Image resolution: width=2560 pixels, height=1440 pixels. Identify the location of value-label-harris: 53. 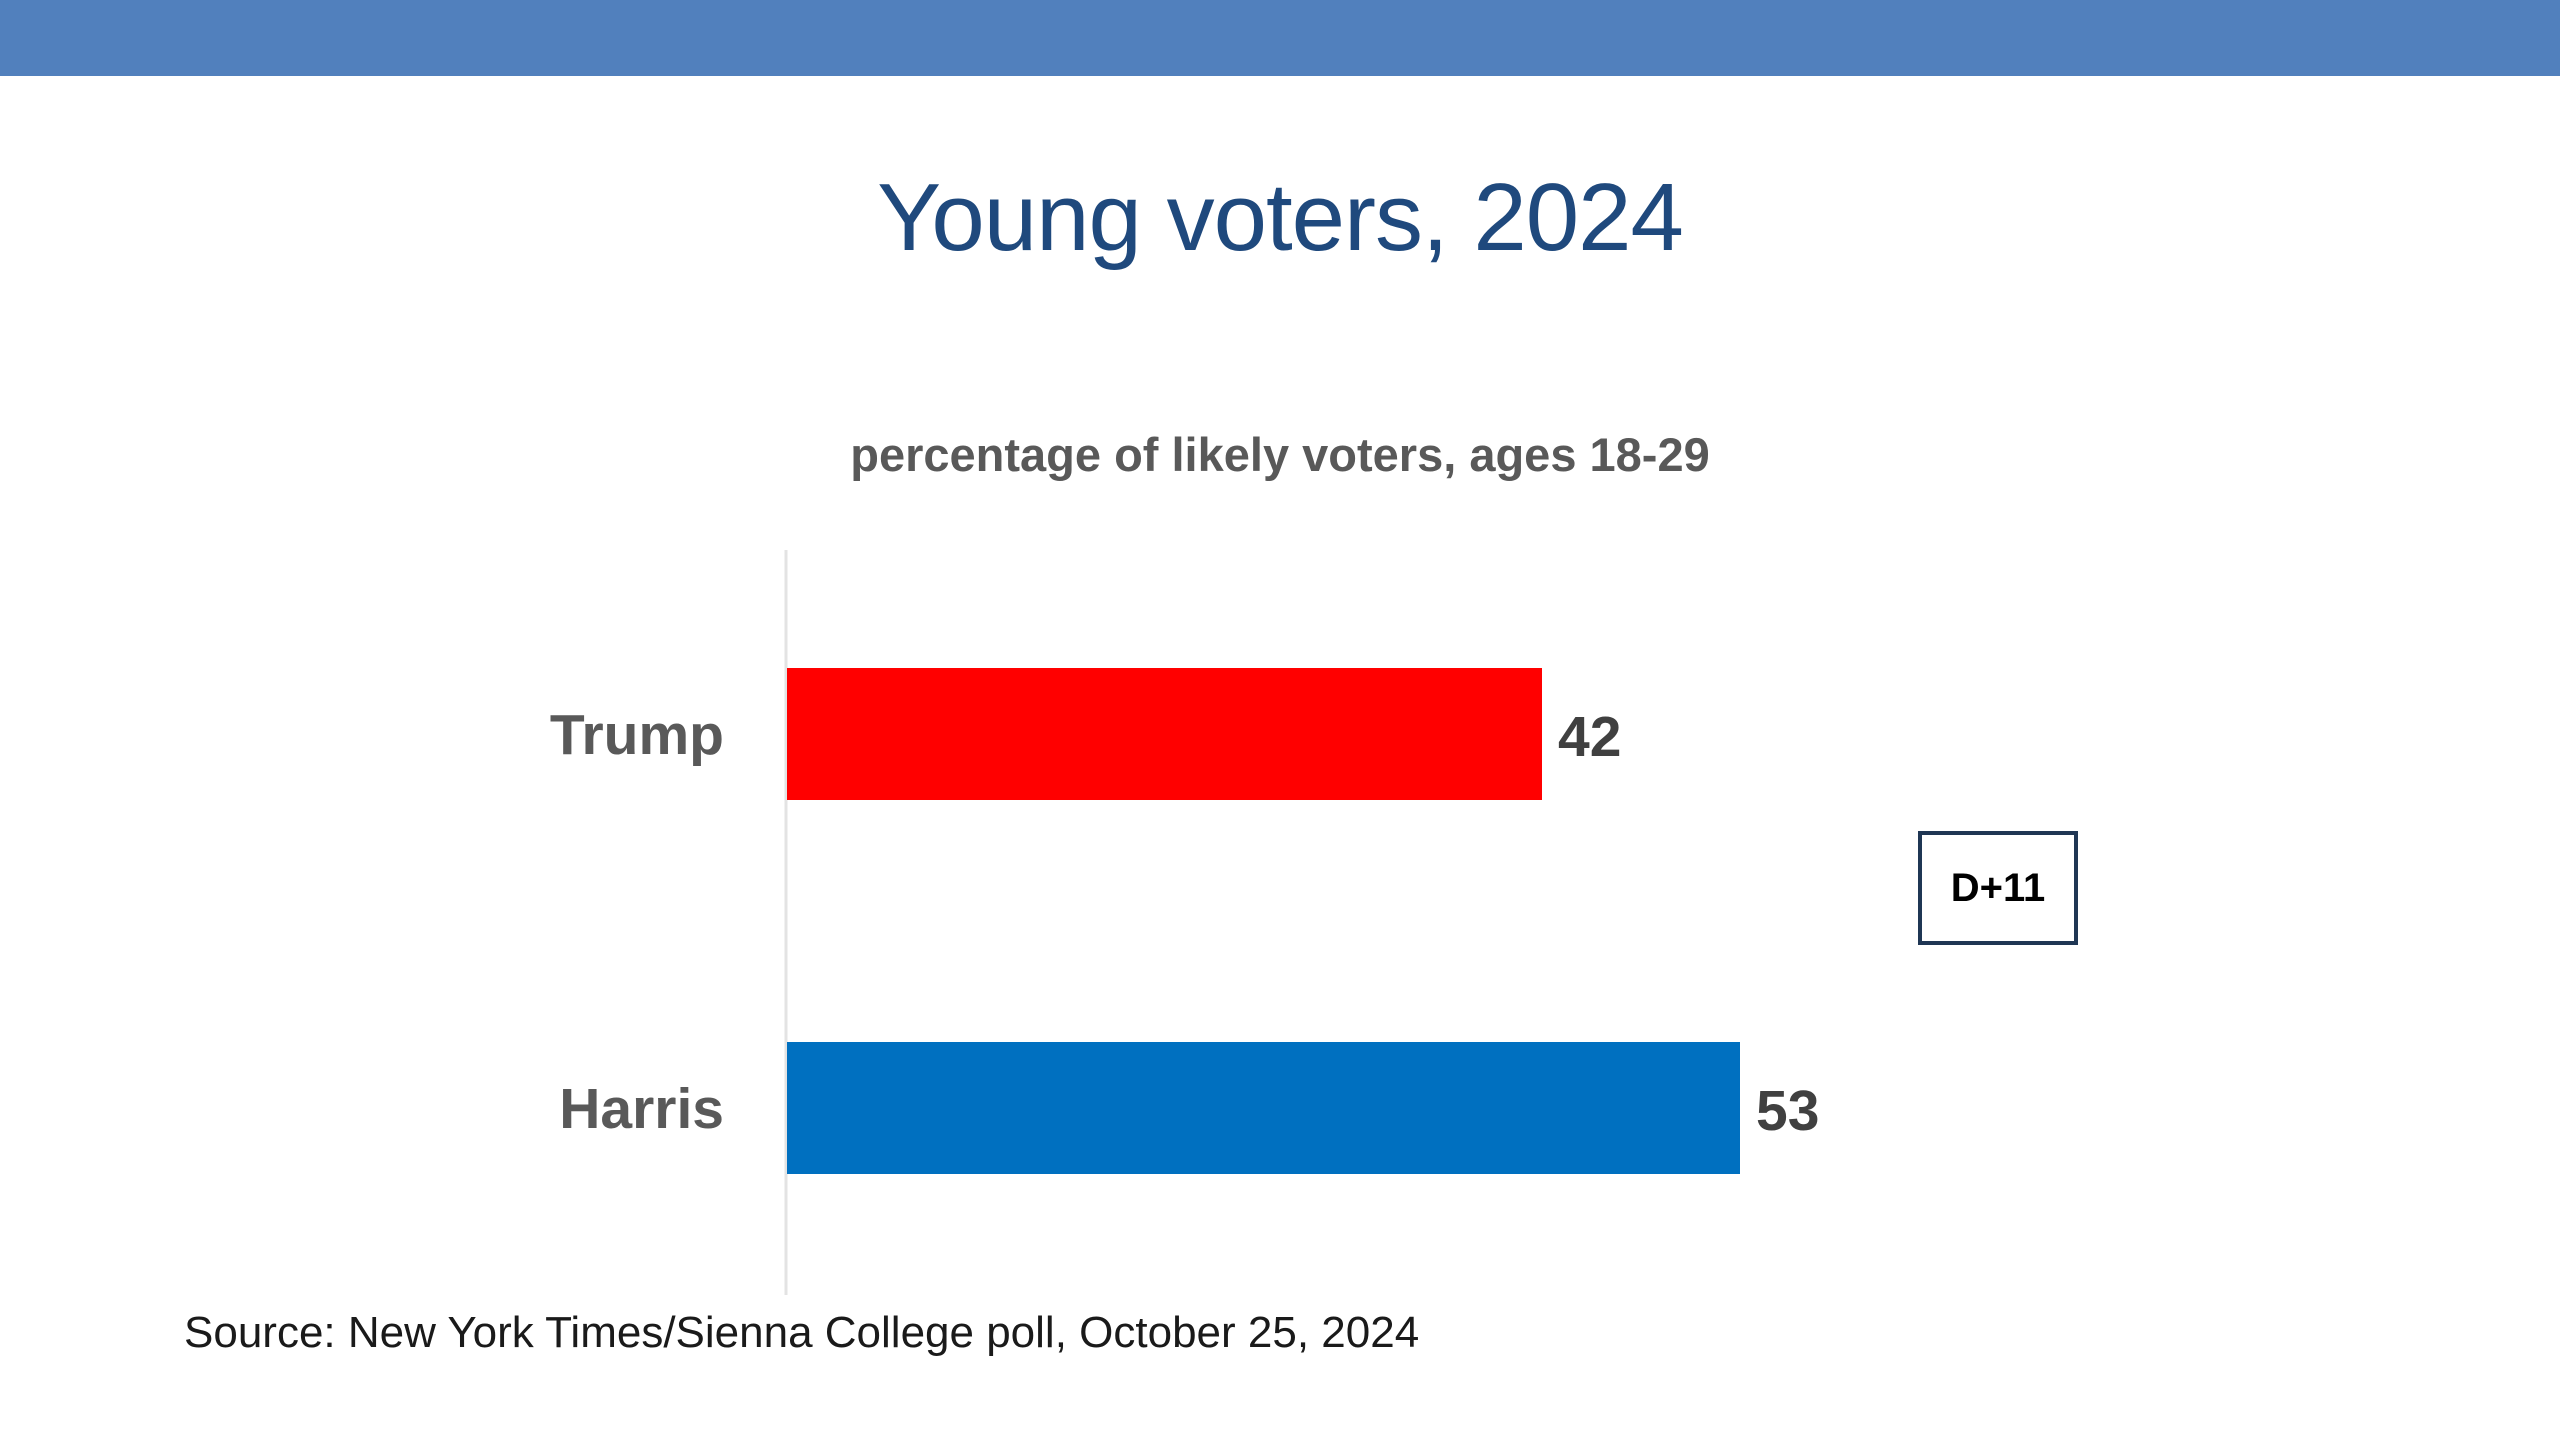
(1787, 1111).